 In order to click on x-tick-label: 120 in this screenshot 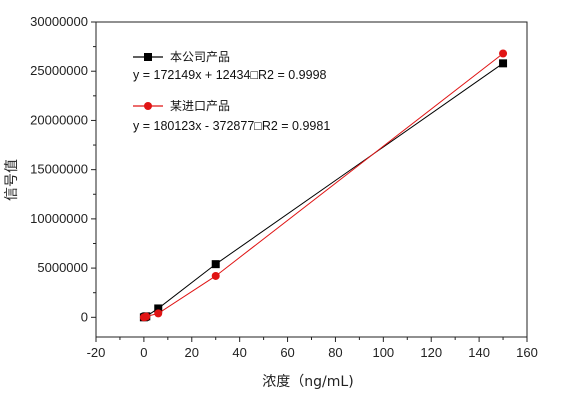, I will do `click(431, 352)`.